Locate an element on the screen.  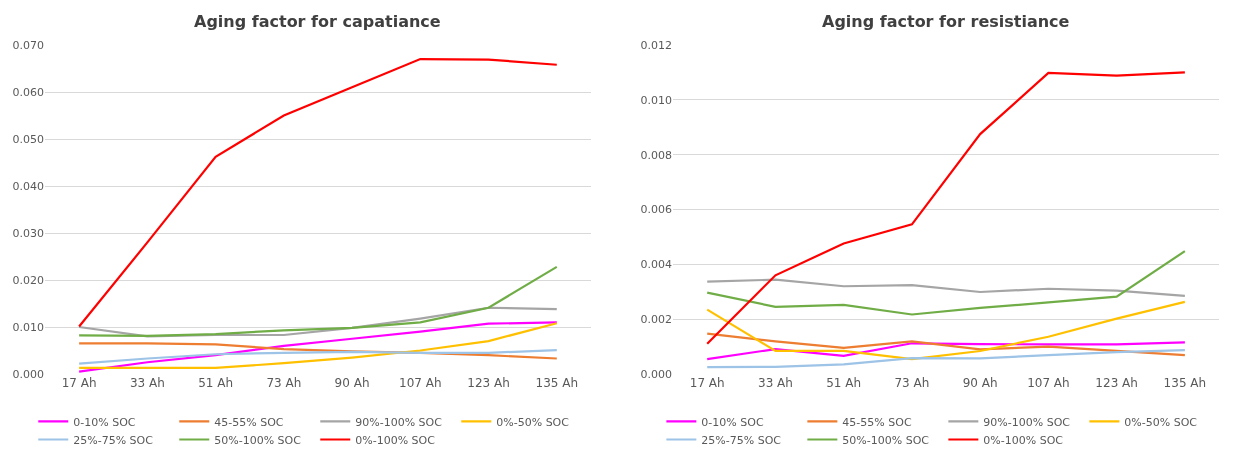
y-tick-label: 0.020 is located at coordinates (28, 280).